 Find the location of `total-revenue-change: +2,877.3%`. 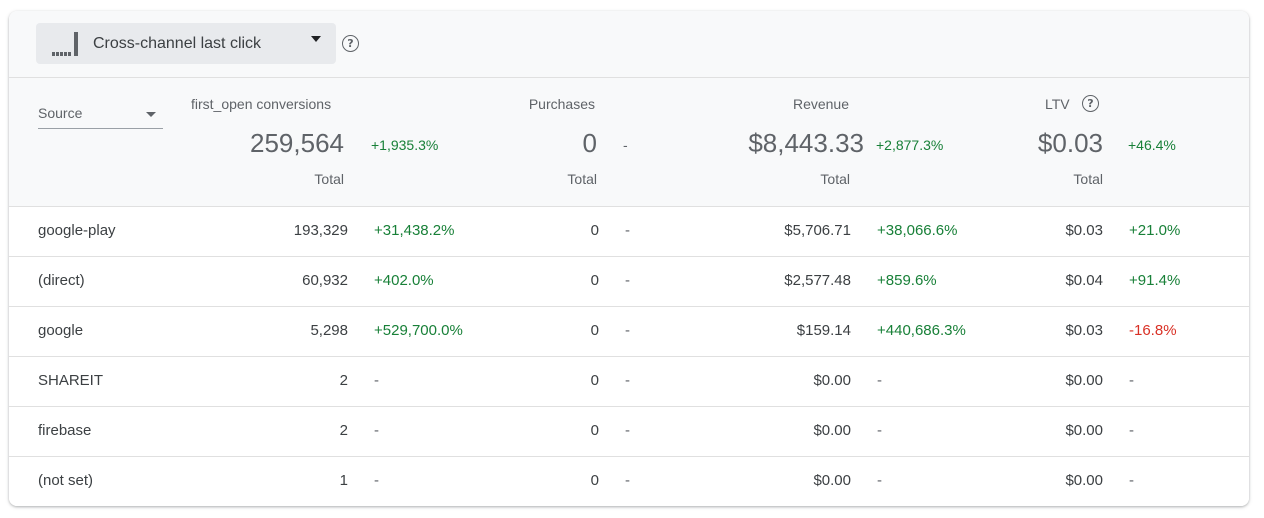

total-revenue-change: +2,877.3% is located at coordinates (910, 145).